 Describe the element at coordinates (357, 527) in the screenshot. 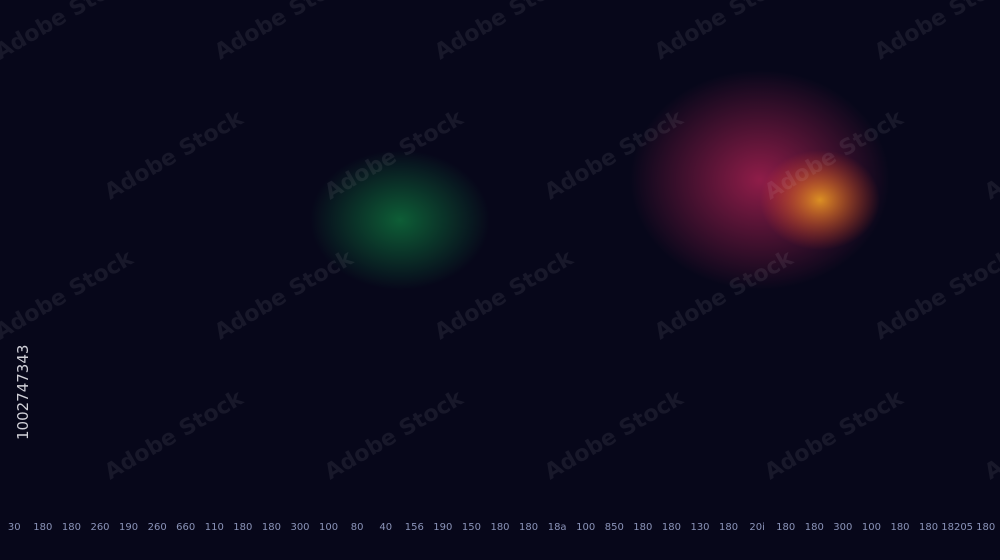

I see `x-tick-label: 80` at that location.